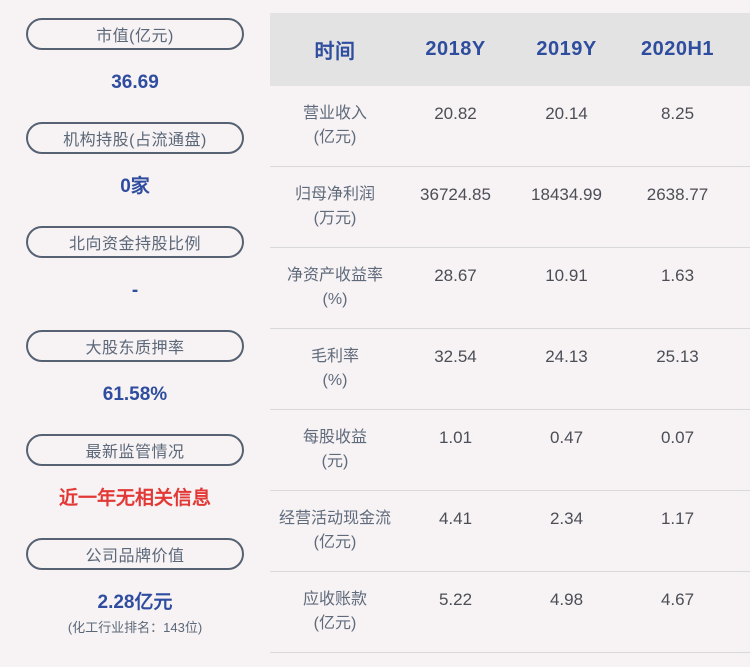 Image resolution: width=750 pixels, height=667 pixels. Describe the element at coordinates (510, 531) in the screenshot. I see `table-row-operating-cash-flow: 经营活动现金流 (亿元) 4.41 2.34 1.17` at that location.